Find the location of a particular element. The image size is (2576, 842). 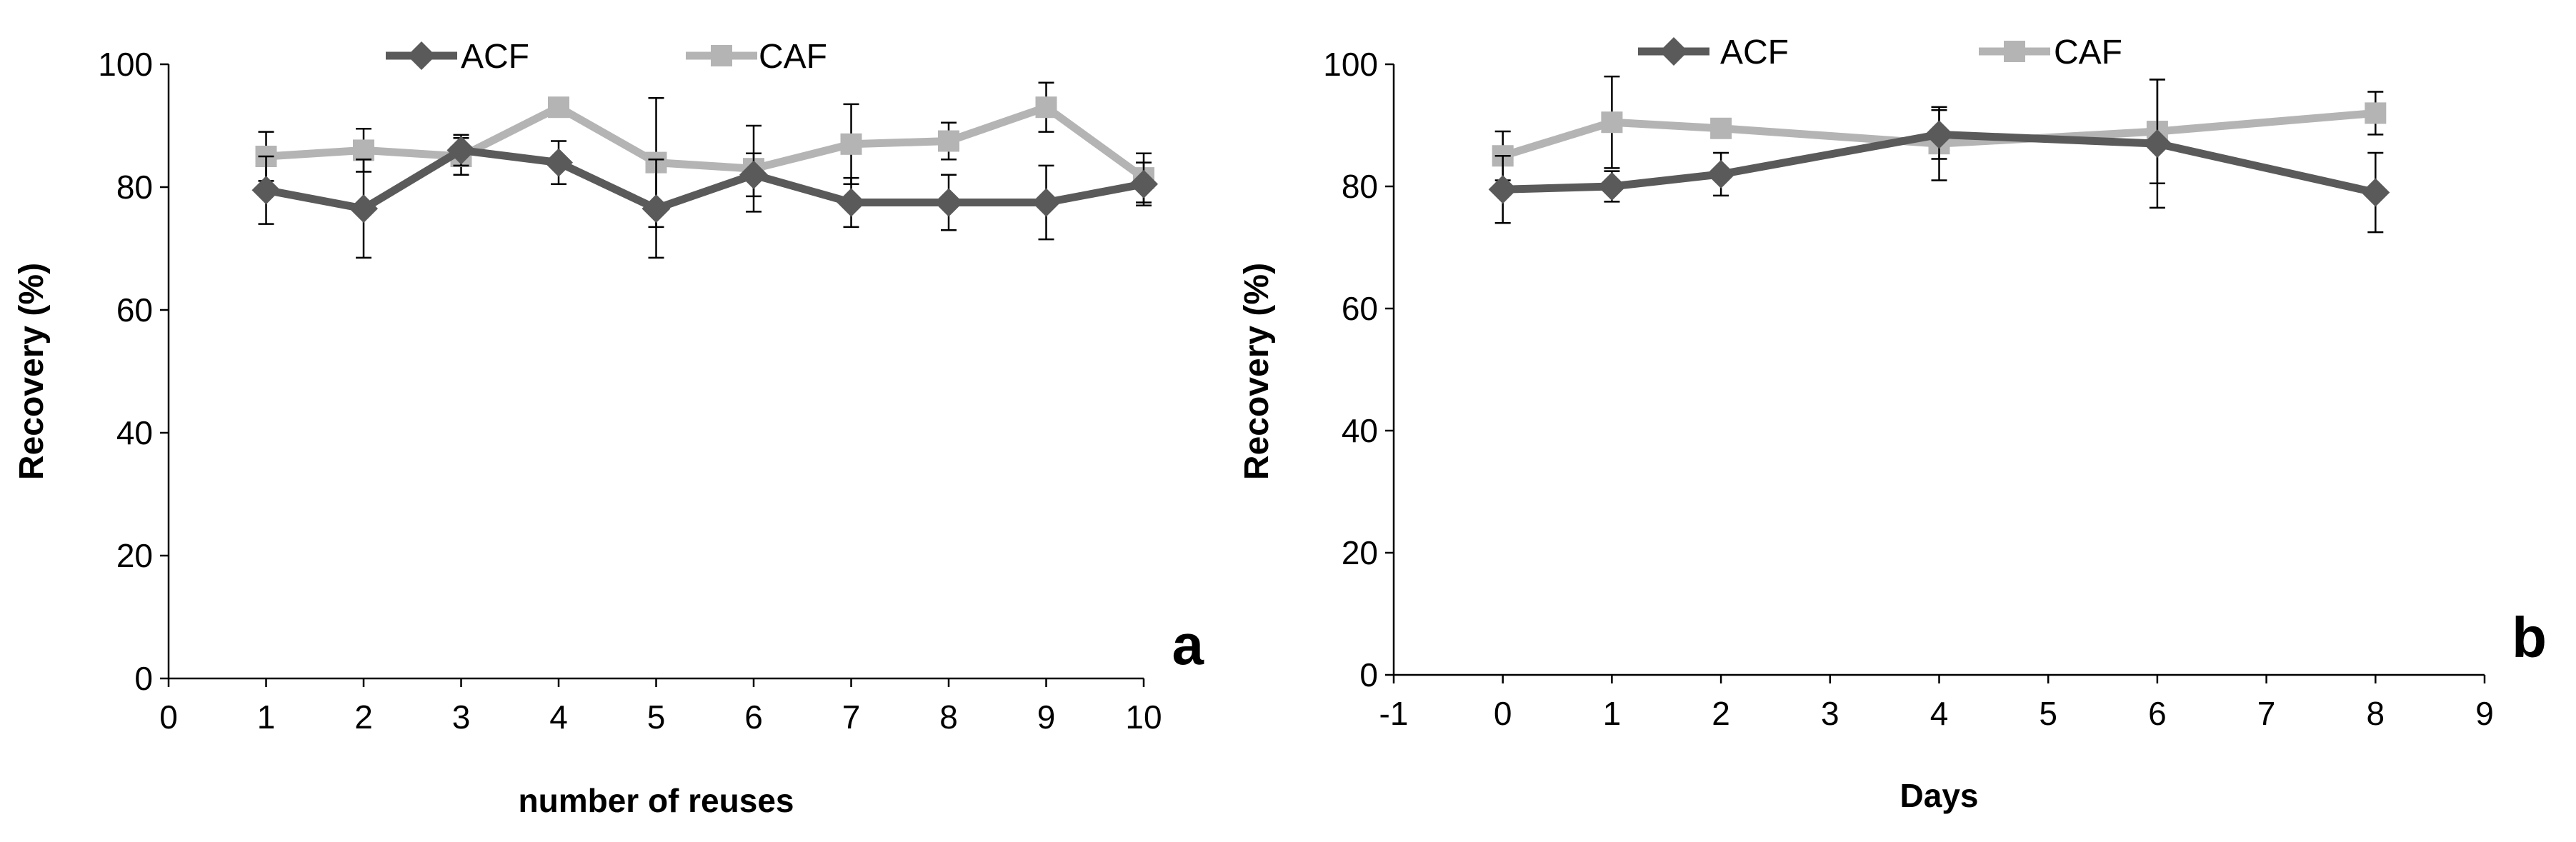

panel-label: b is located at coordinates (2530, 637).